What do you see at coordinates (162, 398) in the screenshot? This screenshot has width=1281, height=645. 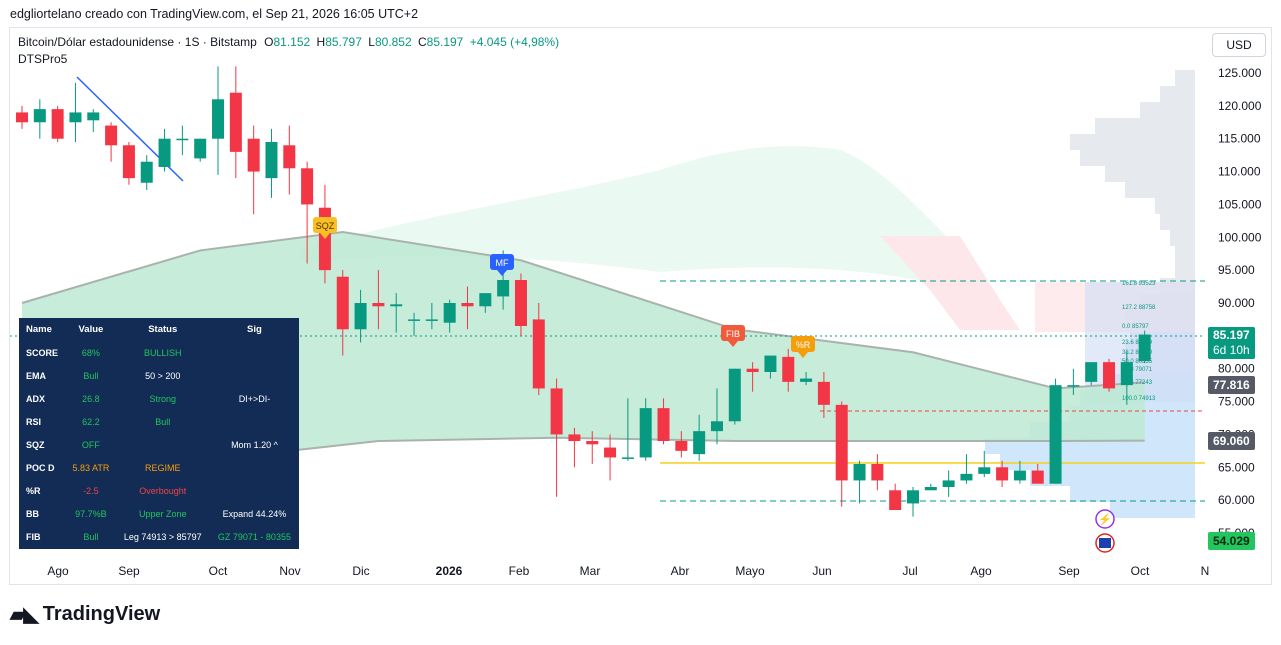 I see `table-cell: Strong` at bounding box center [162, 398].